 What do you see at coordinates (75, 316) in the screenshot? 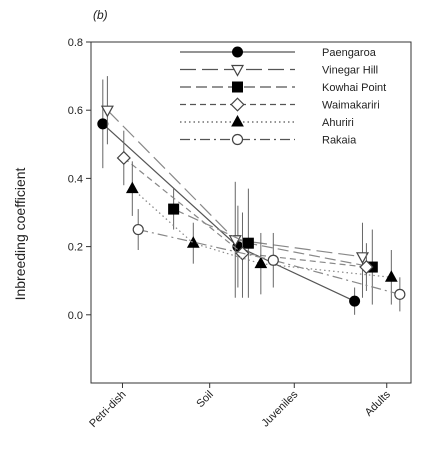
I see `y-tick-label: 0.0` at bounding box center [75, 316].